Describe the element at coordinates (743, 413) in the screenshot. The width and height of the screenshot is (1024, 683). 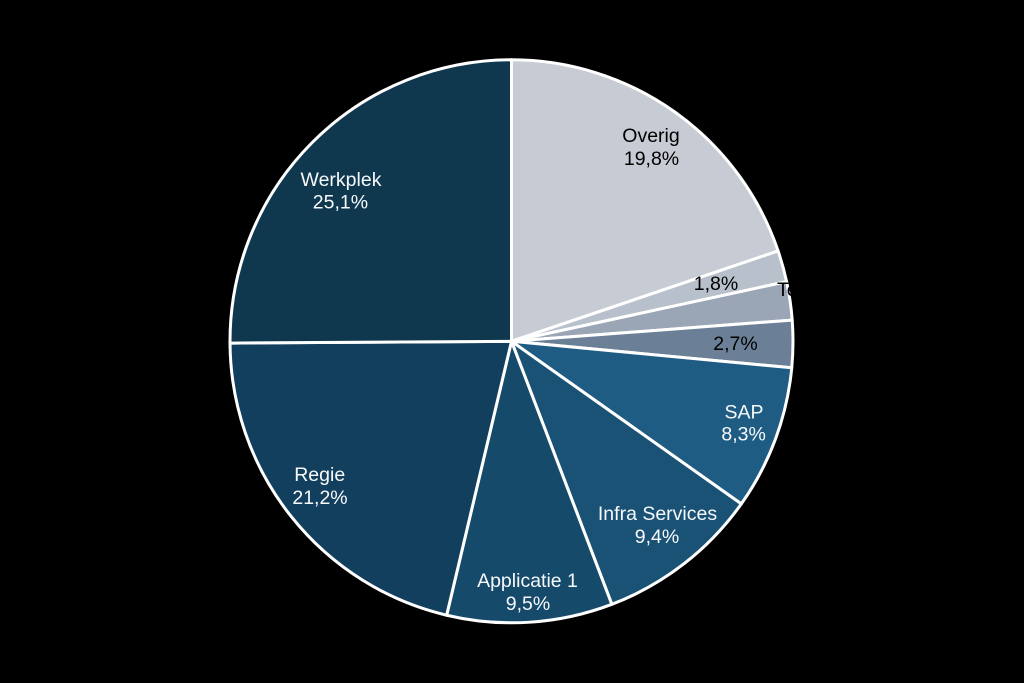
I see `svg-text: SAP` at that location.